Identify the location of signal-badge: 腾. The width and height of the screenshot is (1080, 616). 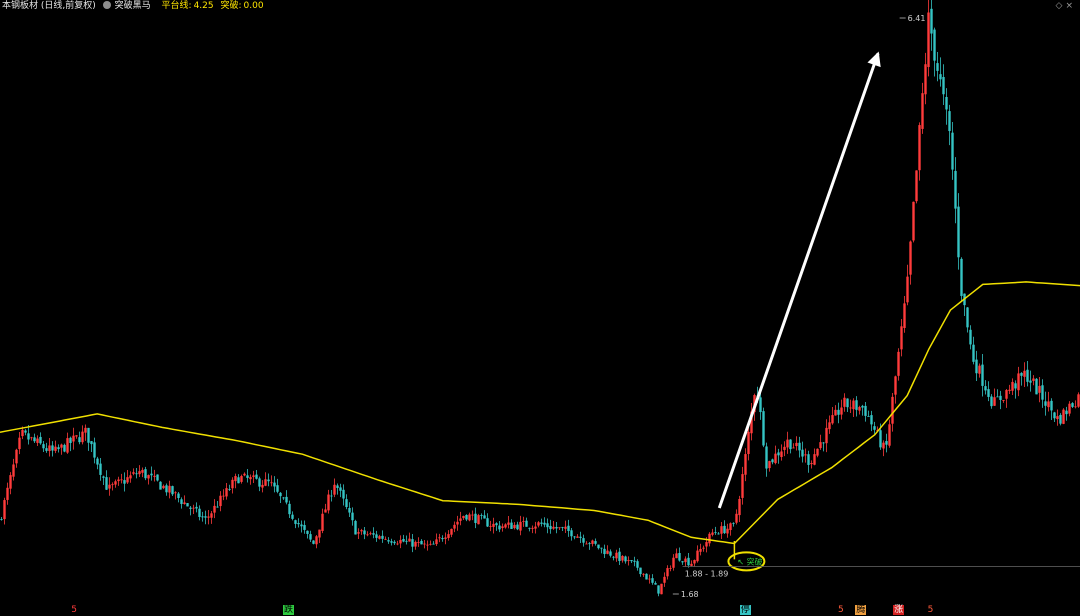
(861, 610).